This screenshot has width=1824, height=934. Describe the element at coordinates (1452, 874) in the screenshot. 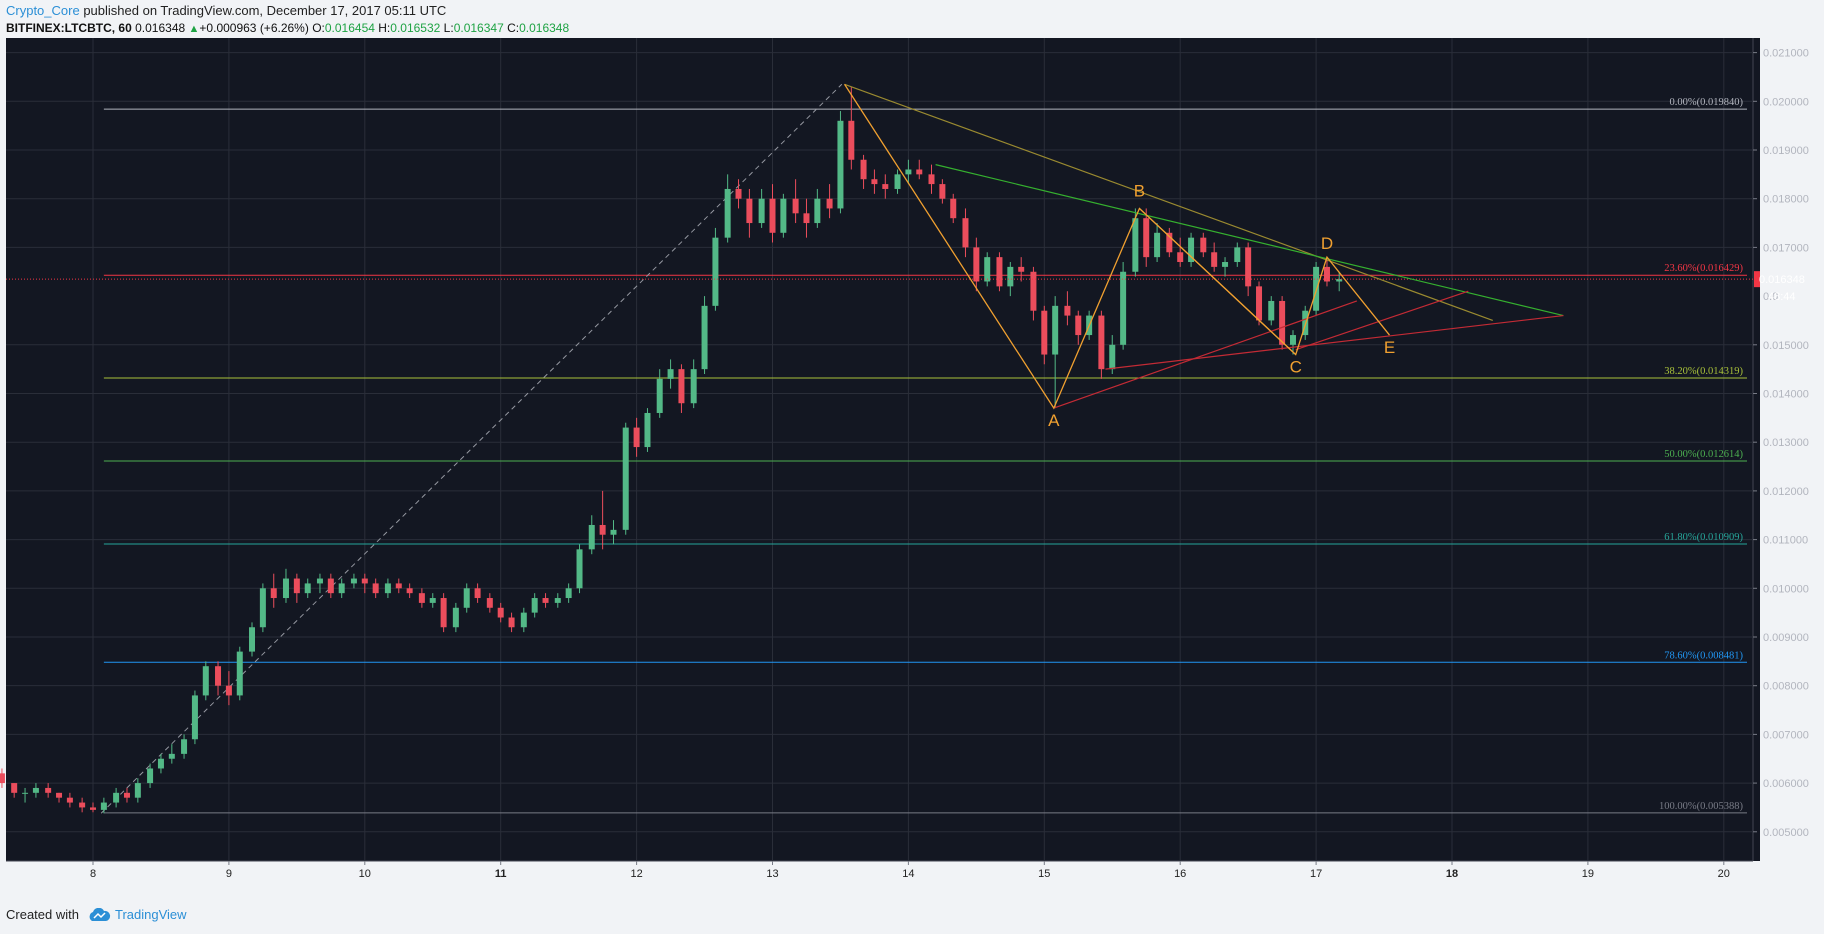

I see `time-tick-label: 18` at that location.